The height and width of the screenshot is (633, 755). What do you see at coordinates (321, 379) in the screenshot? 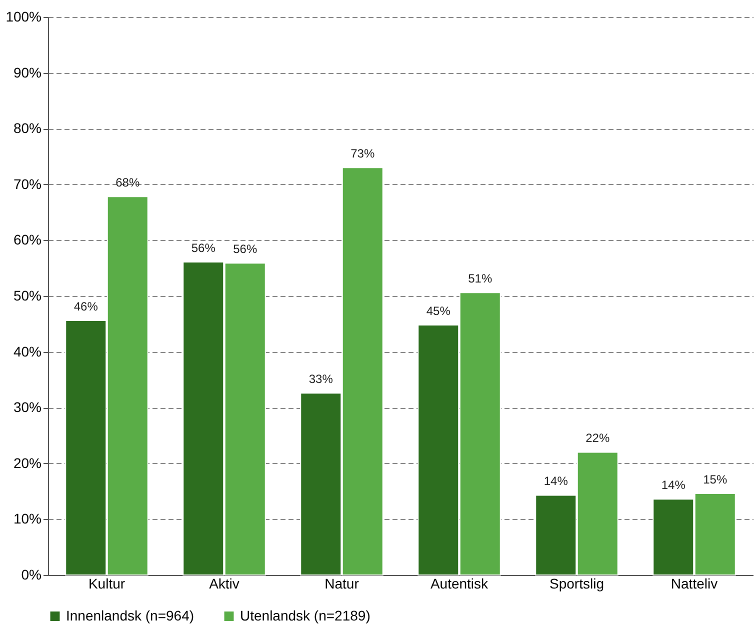
I see `data-label: 33%` at bounding box center [321, 379].